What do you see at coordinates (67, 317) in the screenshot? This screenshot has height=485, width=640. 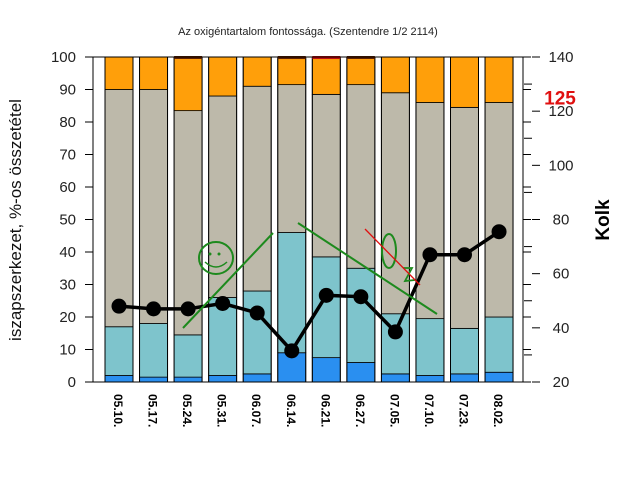 I see `y-tick-label: 20` at bounding box center [67, 317].